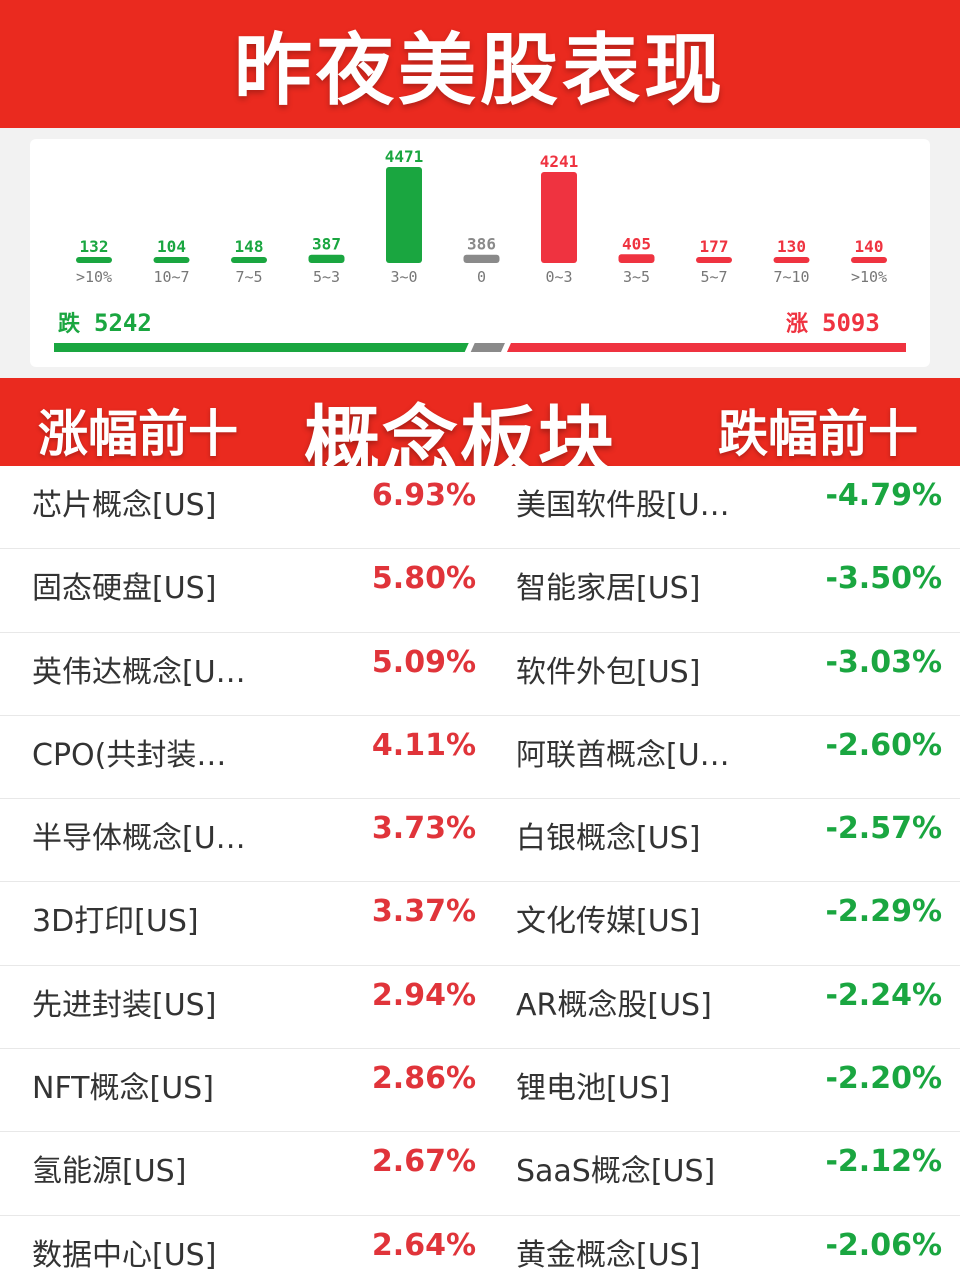 The height and width of the screenshot is (1281, 960). I want to click on gainer-row: CPO(共封装… 4.11%, so click(243, 758).